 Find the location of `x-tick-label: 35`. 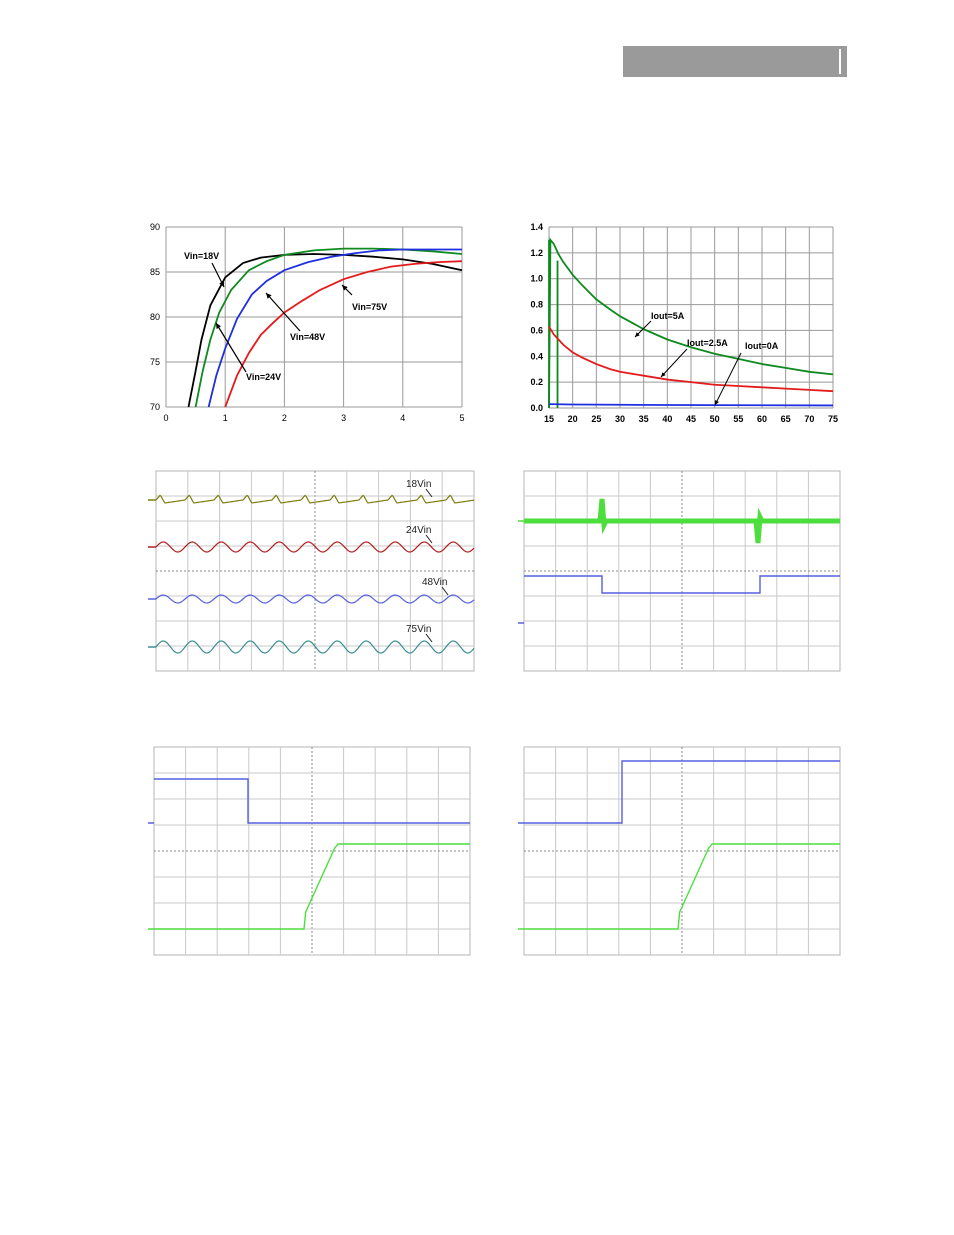

x-tick-label: 35 is located at coordinates (644, 419).